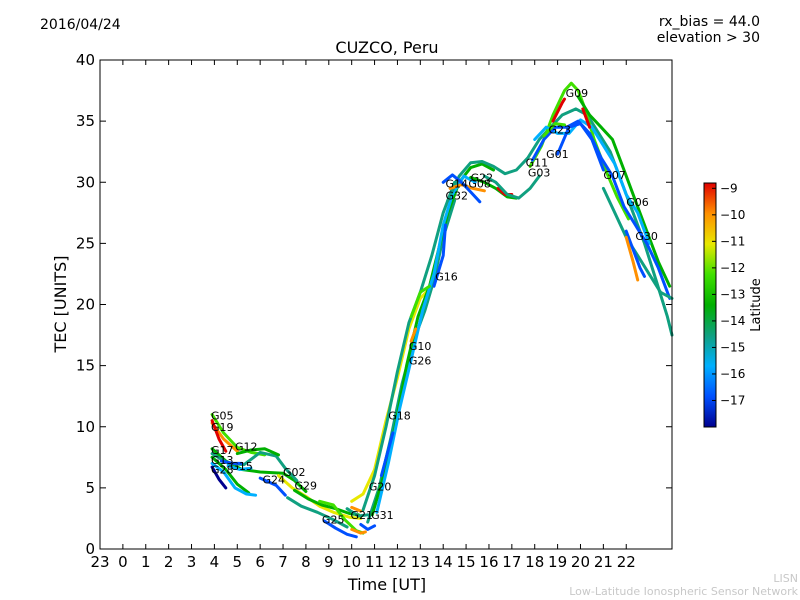 This screenshot has width=800, height=600. I want to click on satellite-label-g14: G14, so click(456, 183).